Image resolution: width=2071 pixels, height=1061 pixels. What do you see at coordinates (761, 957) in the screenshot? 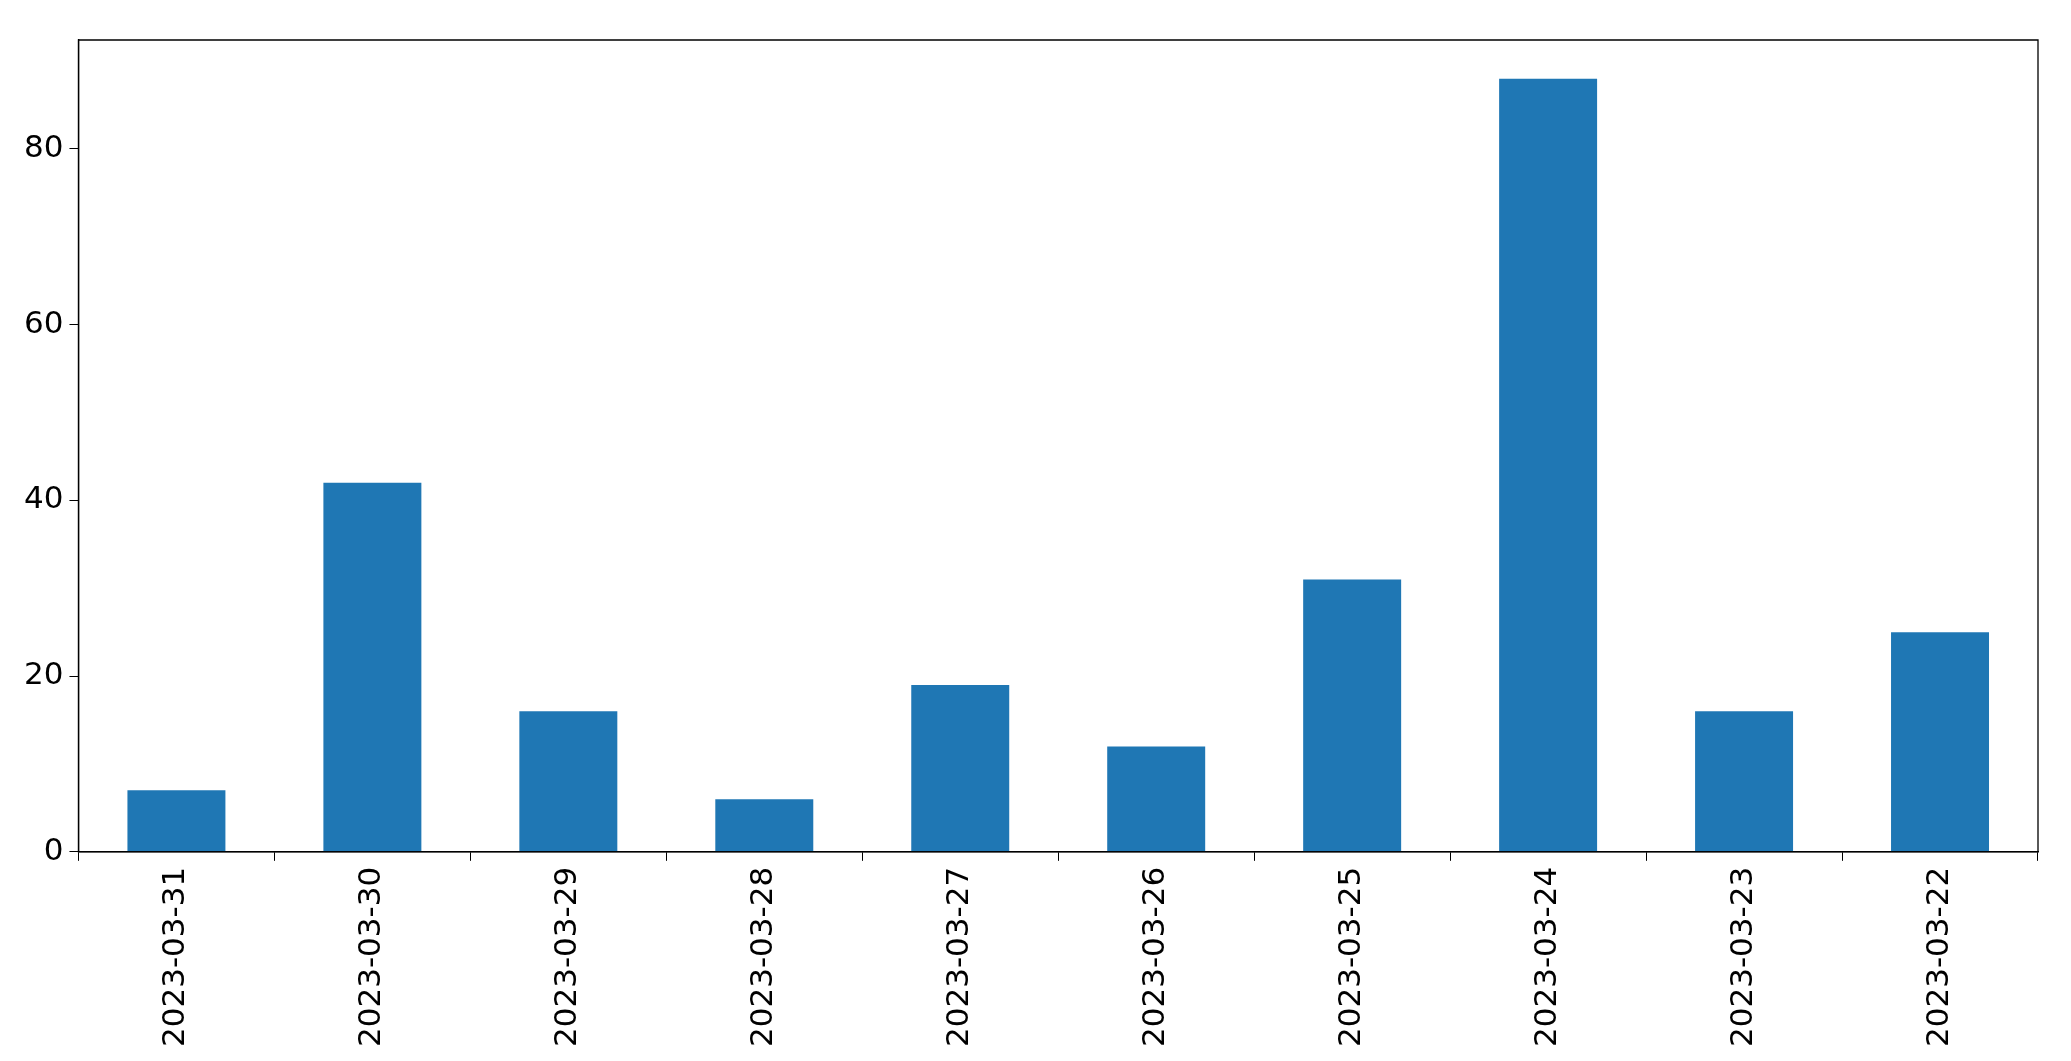
I see `x-tick-label: 2023-03-28` at bounding box center [761, 957].